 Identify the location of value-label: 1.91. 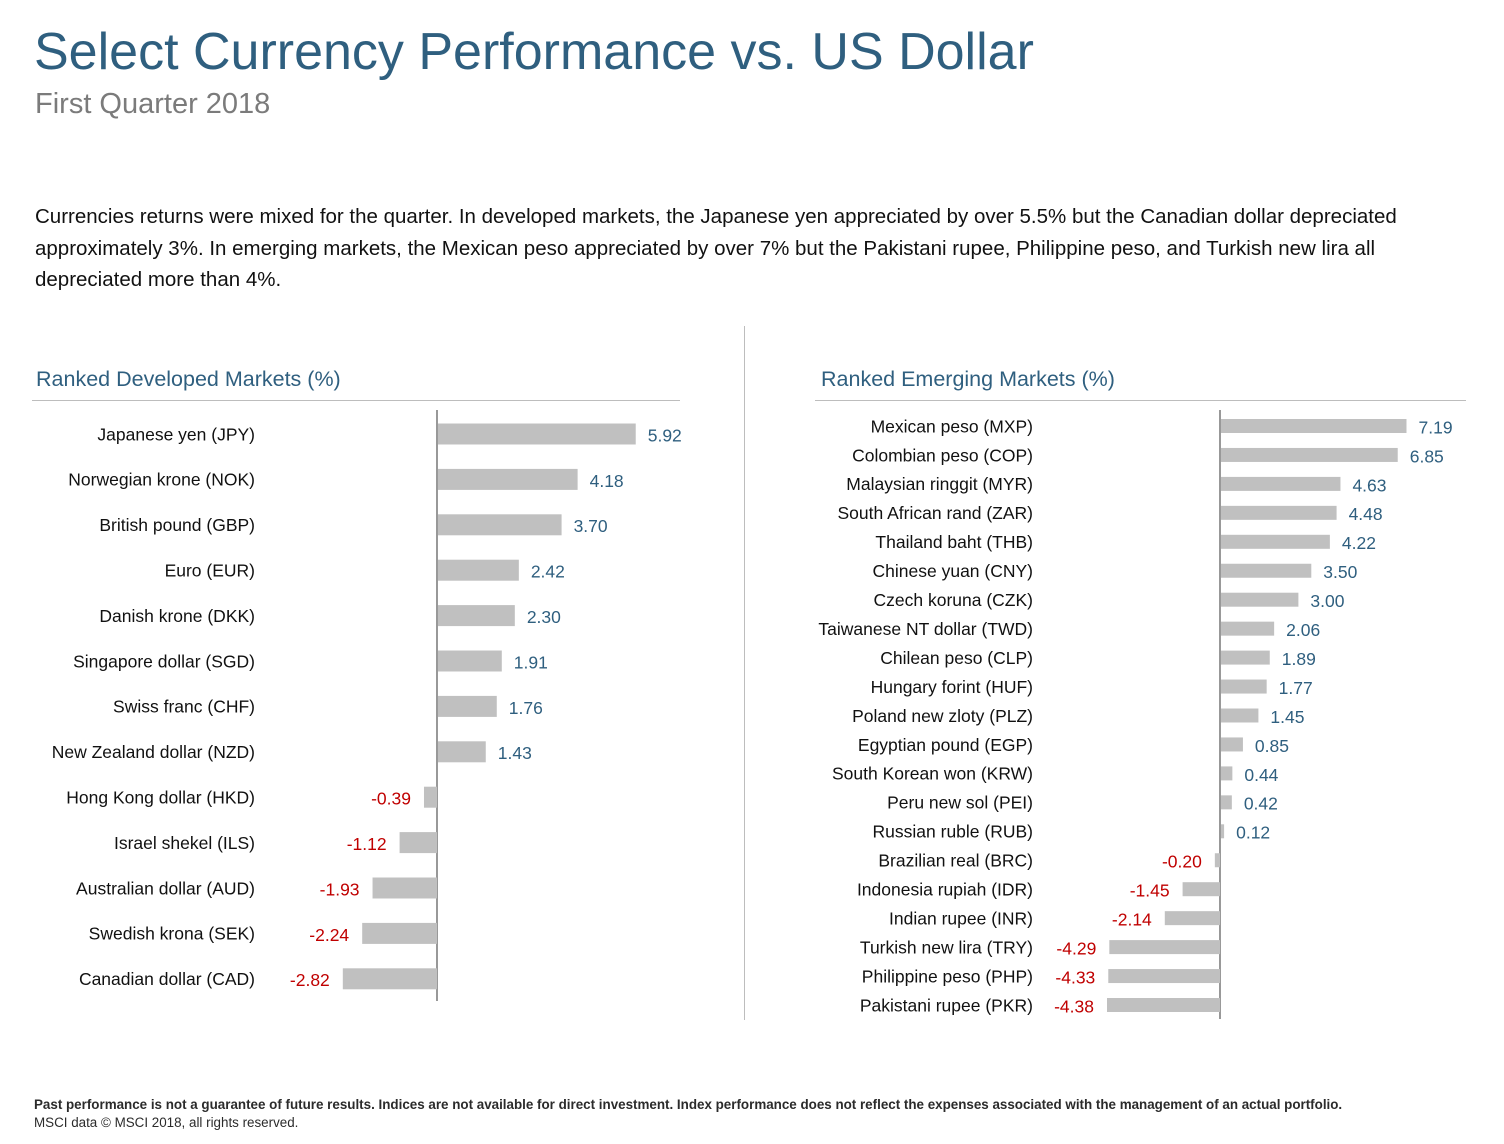
(531, 662).